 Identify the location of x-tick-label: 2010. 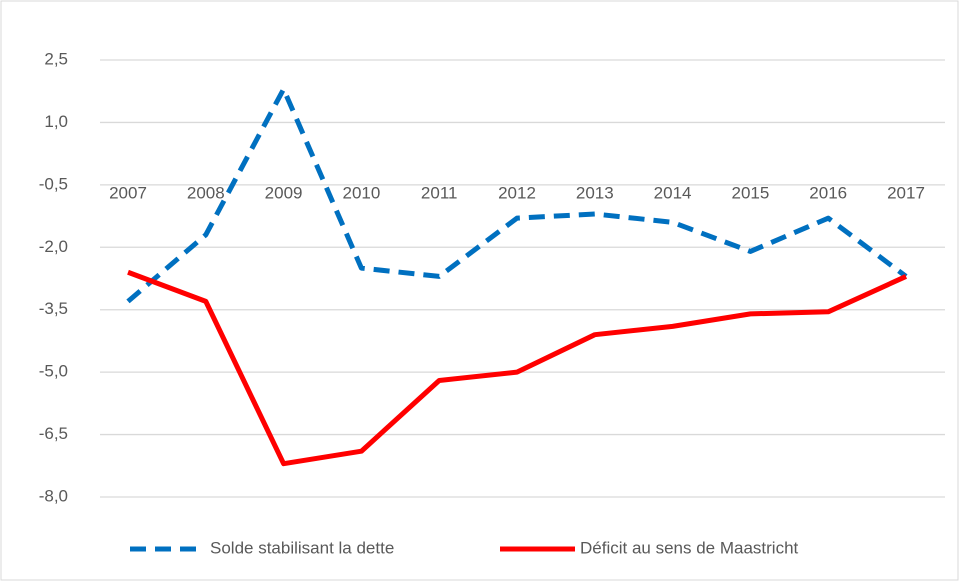
(361, 193).